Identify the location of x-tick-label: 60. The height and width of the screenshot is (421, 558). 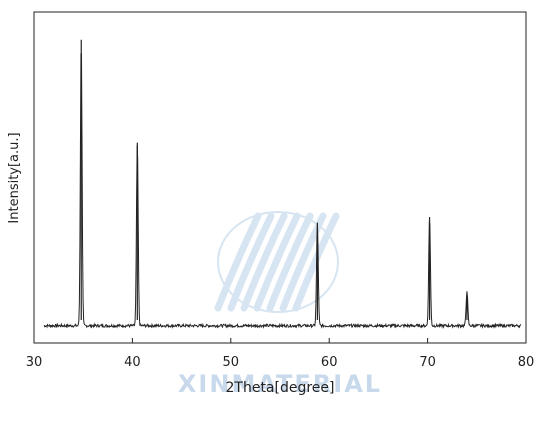
(329, 362).